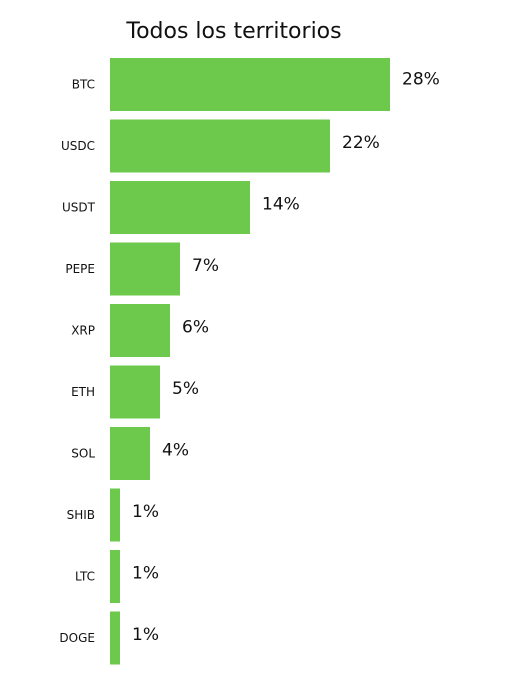 This screenshot has height=686, width=517. What do you see at coordinates (140, 330) in the screenshot?
I see `bar-xrp` at bounding box center [140, 330].